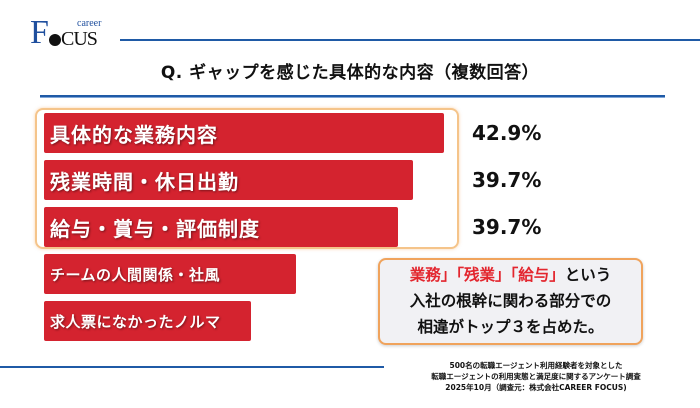 This screenshot has width=700, height=408. Describe the element at coordinates (134, 134) in the screenshot. I see `bar-label: 具体的な業務内容` at that location.